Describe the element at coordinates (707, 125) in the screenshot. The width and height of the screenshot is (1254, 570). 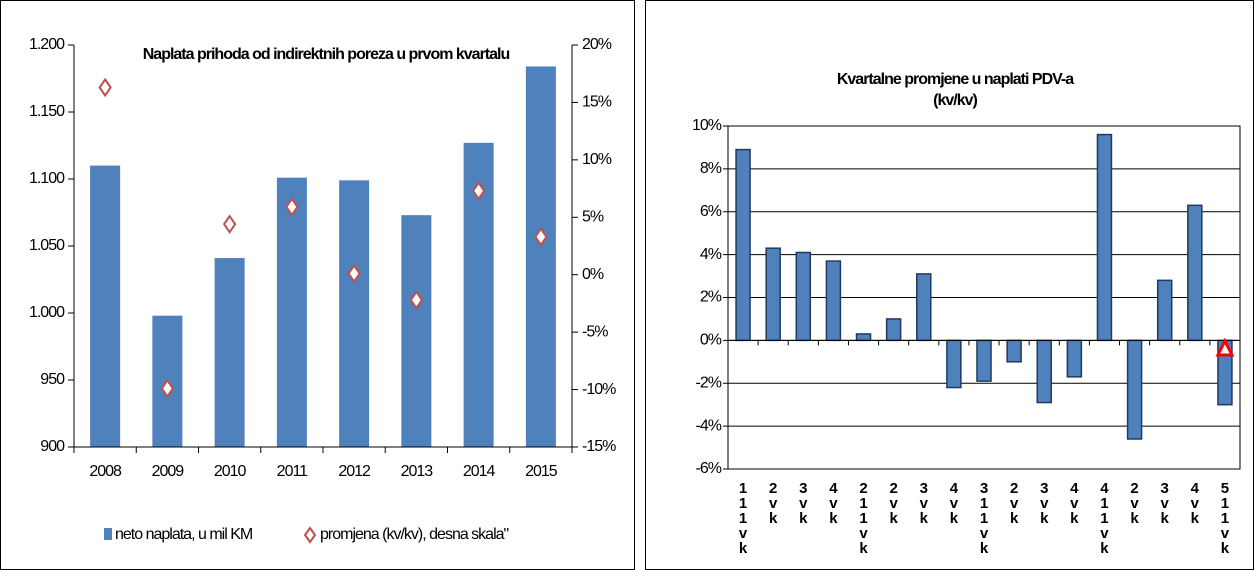
I see `y-tick-label: 10%` at that location.